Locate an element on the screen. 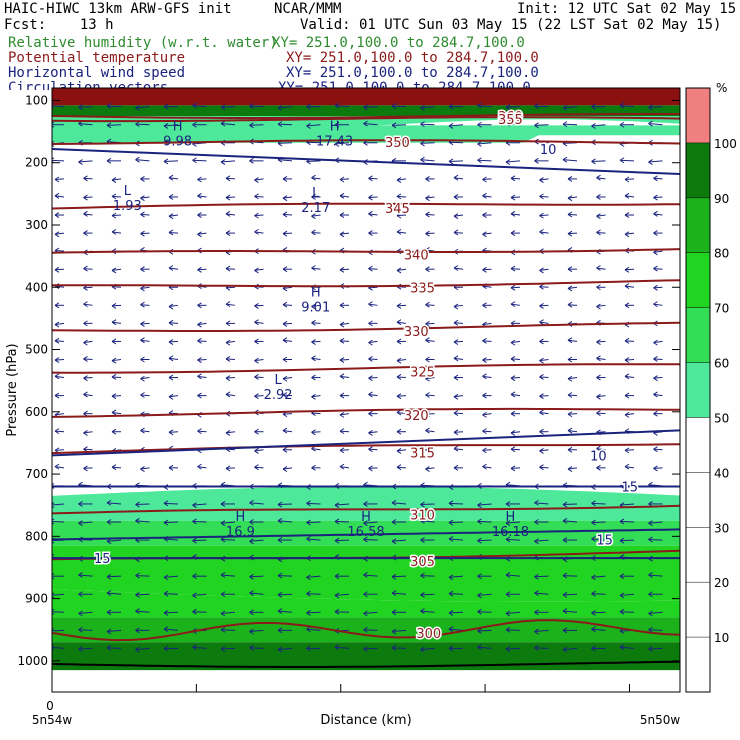 Image resolution: width=740 pixels, height=740 pixels. theta-contour is located at coordinates (366, 142).